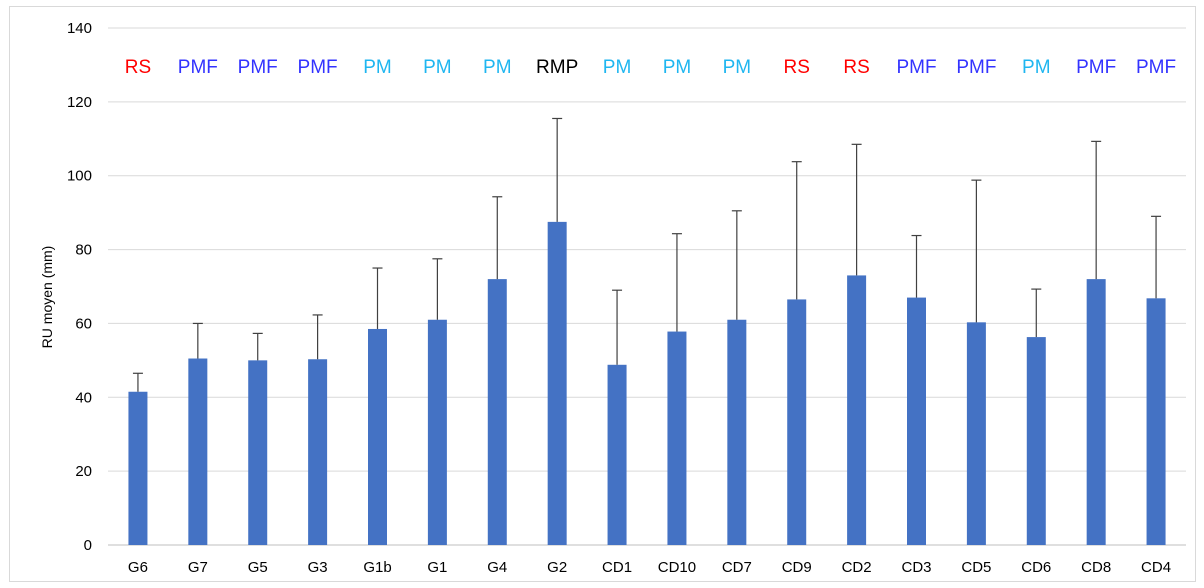 The height and width of the screenshot is (588, 1204). I want to click on y-axis-title: RU moyen (mm), so click(47, 297).